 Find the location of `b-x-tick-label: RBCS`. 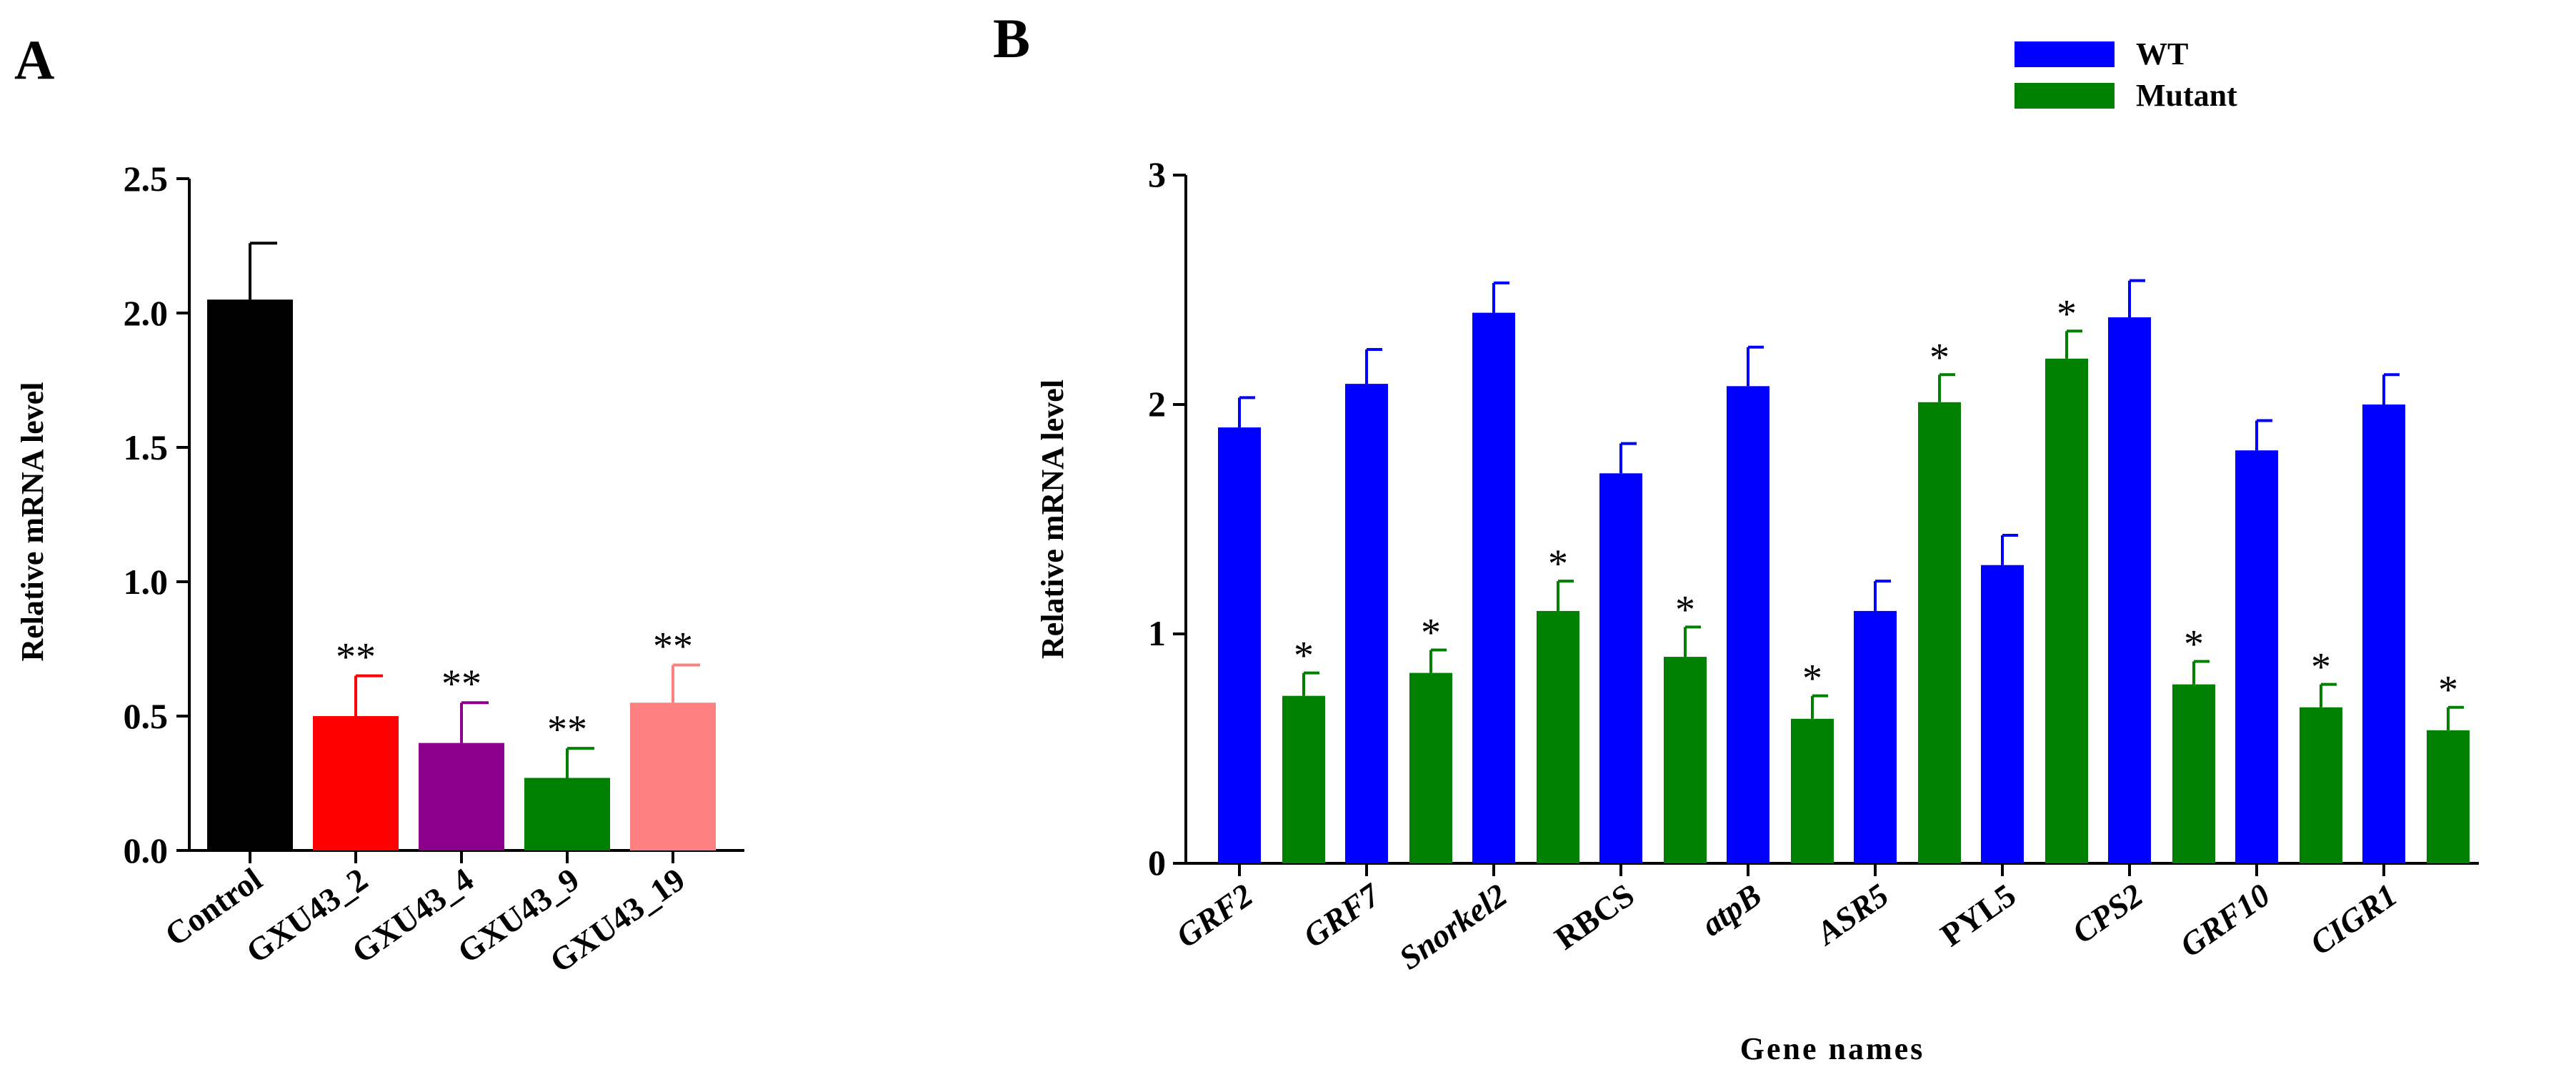

b-x-tick-label: RBCS is located at coordinates (1595, 916).